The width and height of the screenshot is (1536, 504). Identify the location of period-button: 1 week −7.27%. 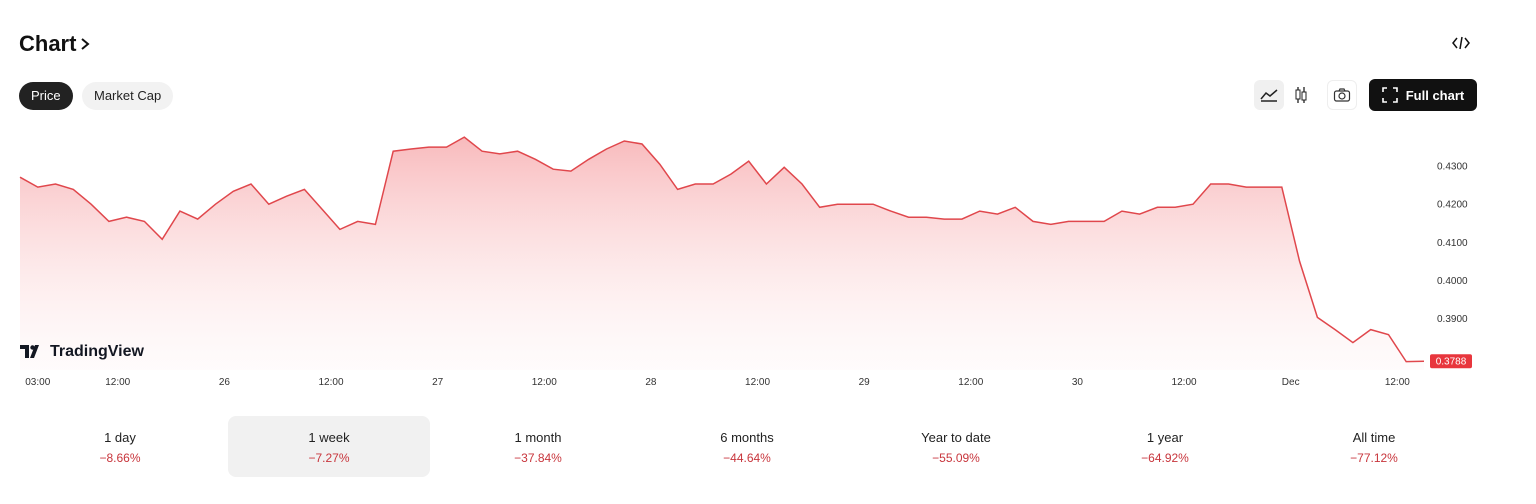
(329, 446).